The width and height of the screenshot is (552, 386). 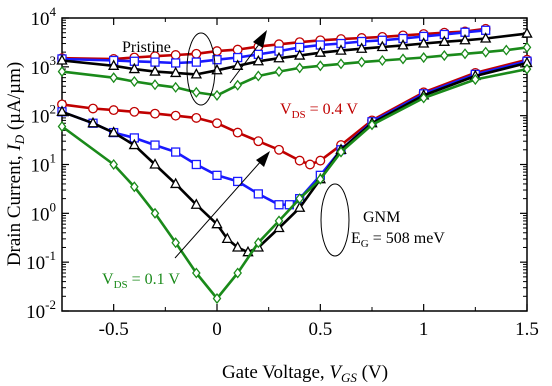 I want to click on series-line, so click(x=294, y=71).